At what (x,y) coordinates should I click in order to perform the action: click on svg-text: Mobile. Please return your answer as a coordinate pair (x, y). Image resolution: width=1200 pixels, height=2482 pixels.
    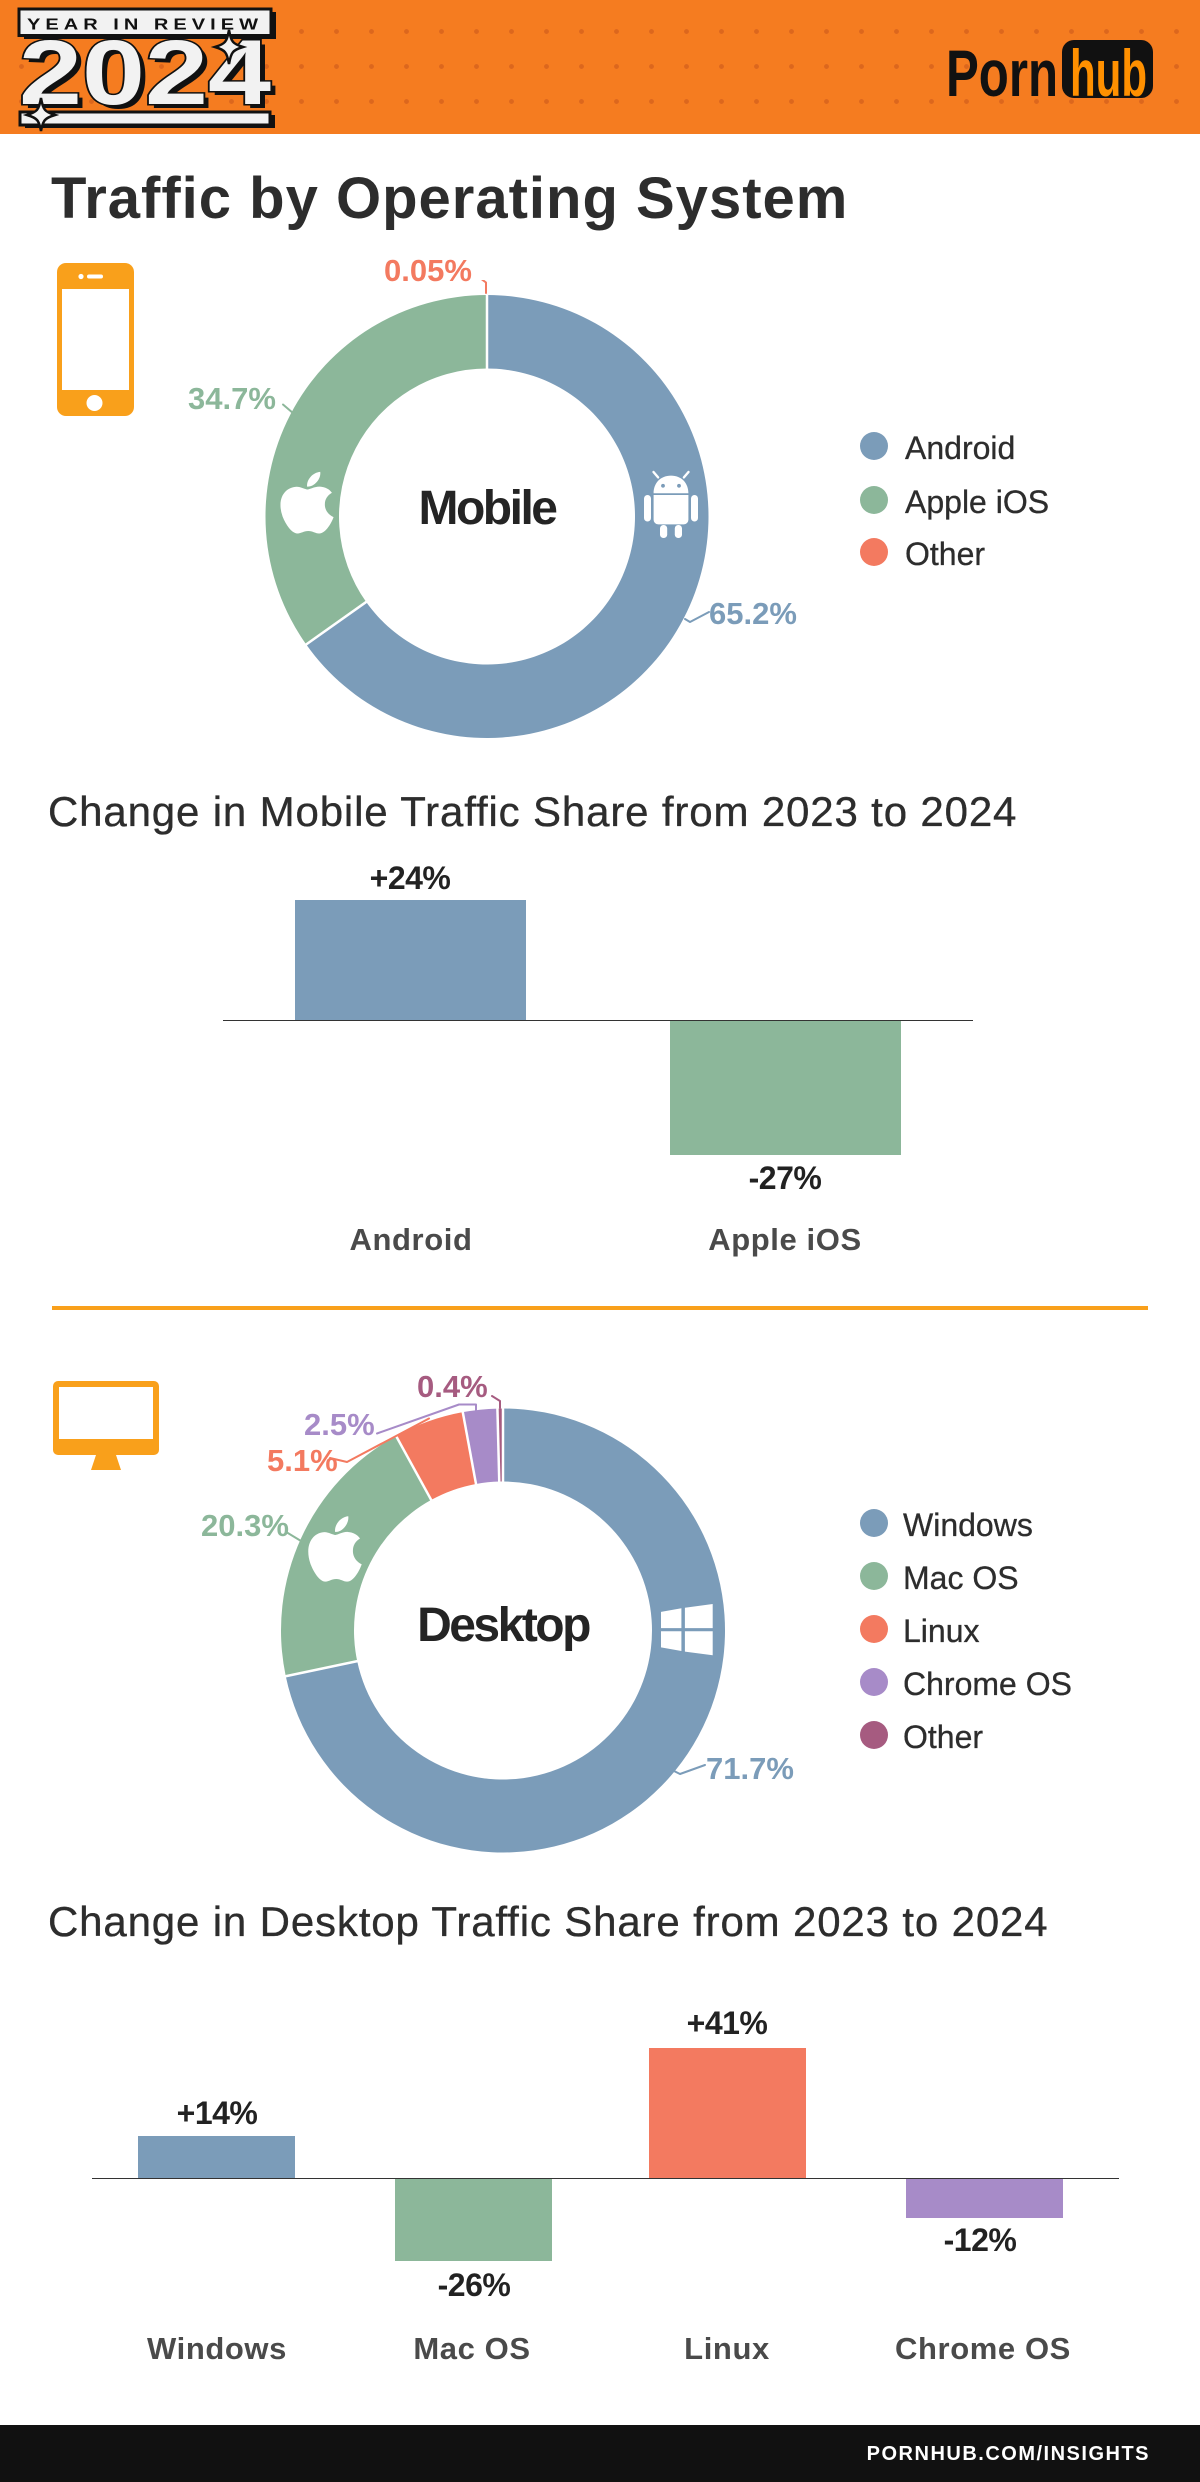
    Looking at the image, I should click on (488, 508).